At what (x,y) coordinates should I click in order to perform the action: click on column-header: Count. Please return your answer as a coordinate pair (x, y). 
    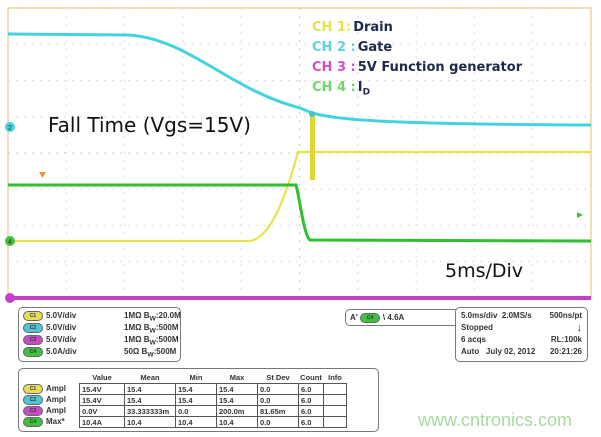
    Looking at the image, I should click on (311, 377).